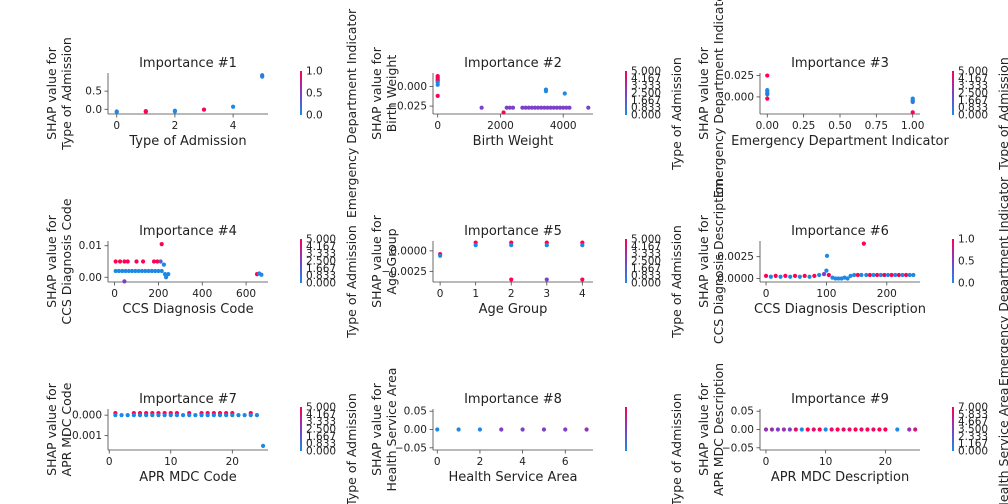 The width and height of the screenshot is (1008, 504). Describe the element at coordinates (646, 101) in the screenshot. I see `colorbar-tick-label: 1.667` at that location.